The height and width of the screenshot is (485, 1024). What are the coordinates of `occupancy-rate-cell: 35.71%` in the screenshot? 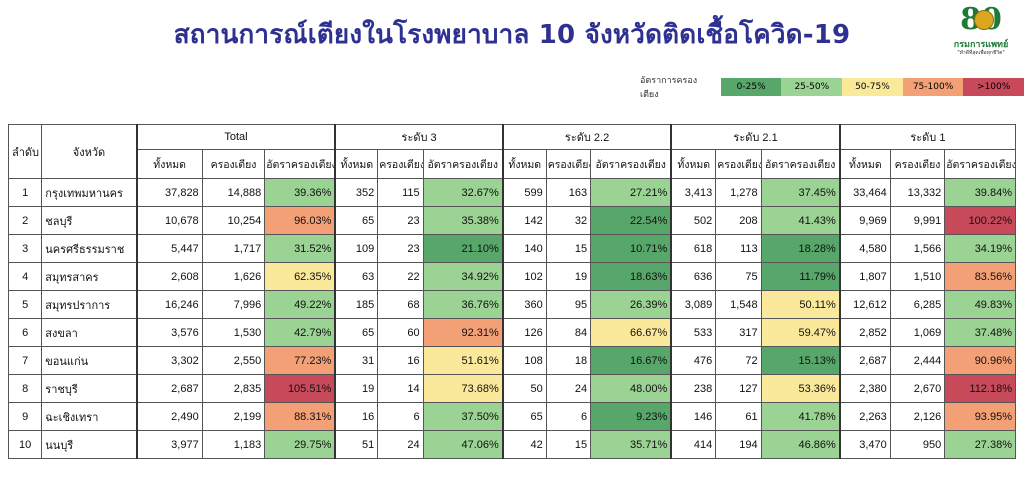 It's located at (631, 444).